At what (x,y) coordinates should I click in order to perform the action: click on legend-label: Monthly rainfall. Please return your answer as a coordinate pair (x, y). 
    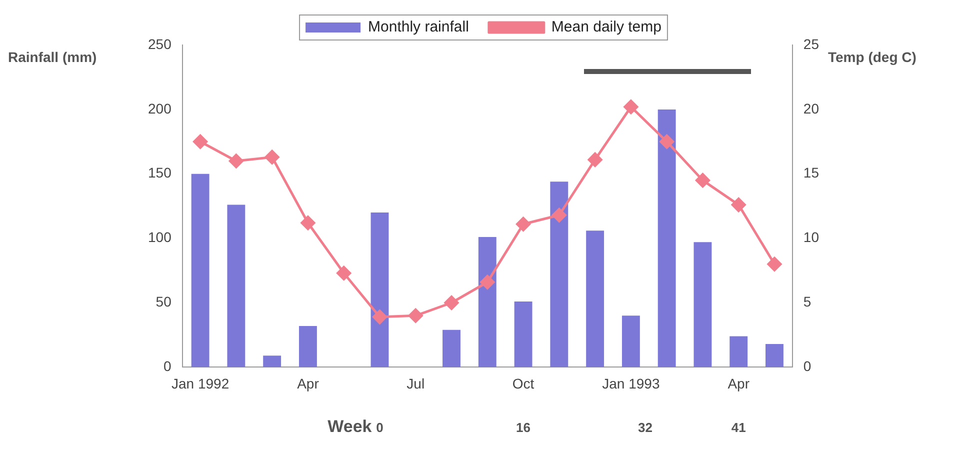
    Looking at the image, I should click on (418, 27).